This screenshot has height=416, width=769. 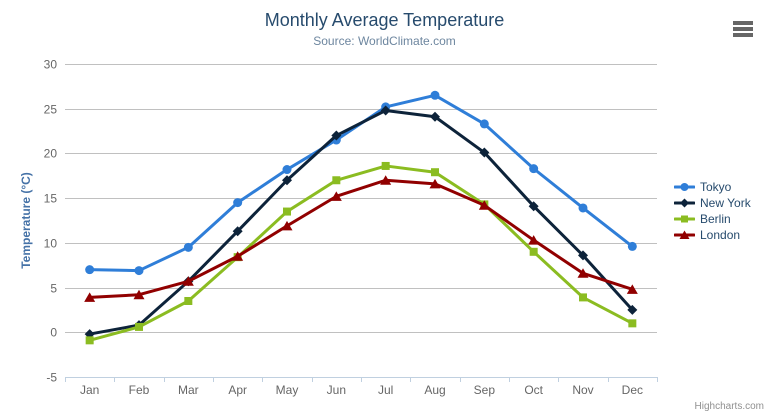 What do you see at coordinates (89, 390) in the screenshot?
I see `x-axis-tick-label: Jan` at bounding box center [89, 390].